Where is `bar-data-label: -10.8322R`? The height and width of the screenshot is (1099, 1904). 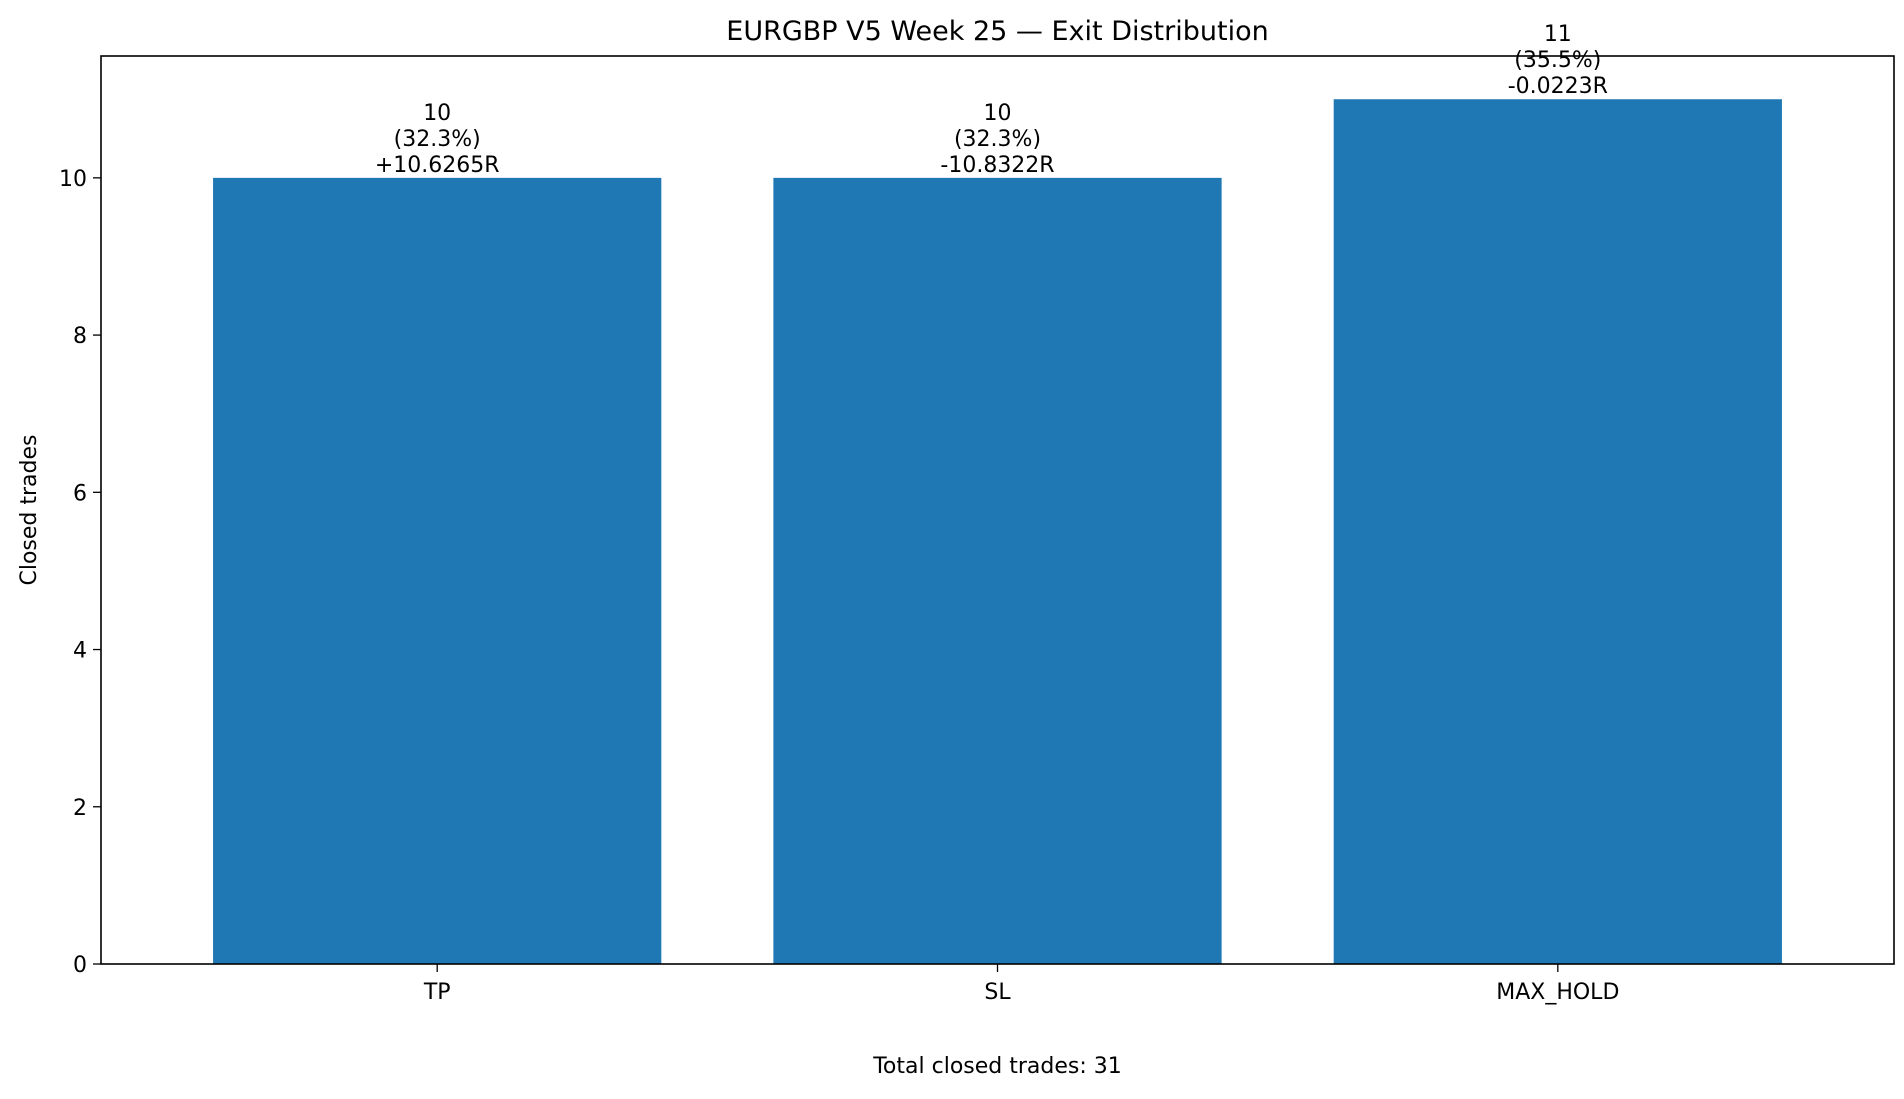
bar-data-label: -10.8322R is located at coordinates (997, 165).